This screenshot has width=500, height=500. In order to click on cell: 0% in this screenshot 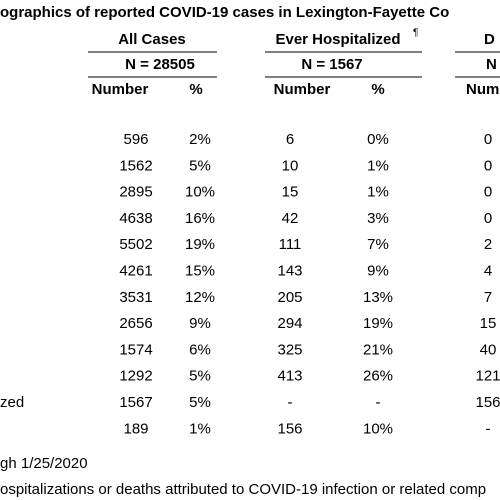, I will do `click(378, 139)`.